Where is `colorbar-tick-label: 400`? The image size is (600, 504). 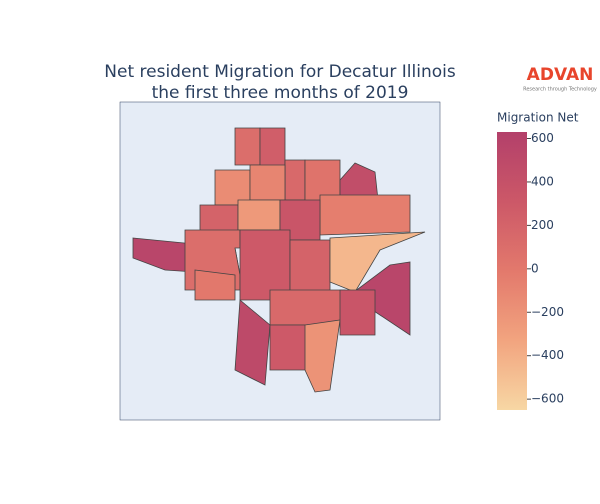 colorbar-tick-label: 400 is located at coordinates (542, 181).